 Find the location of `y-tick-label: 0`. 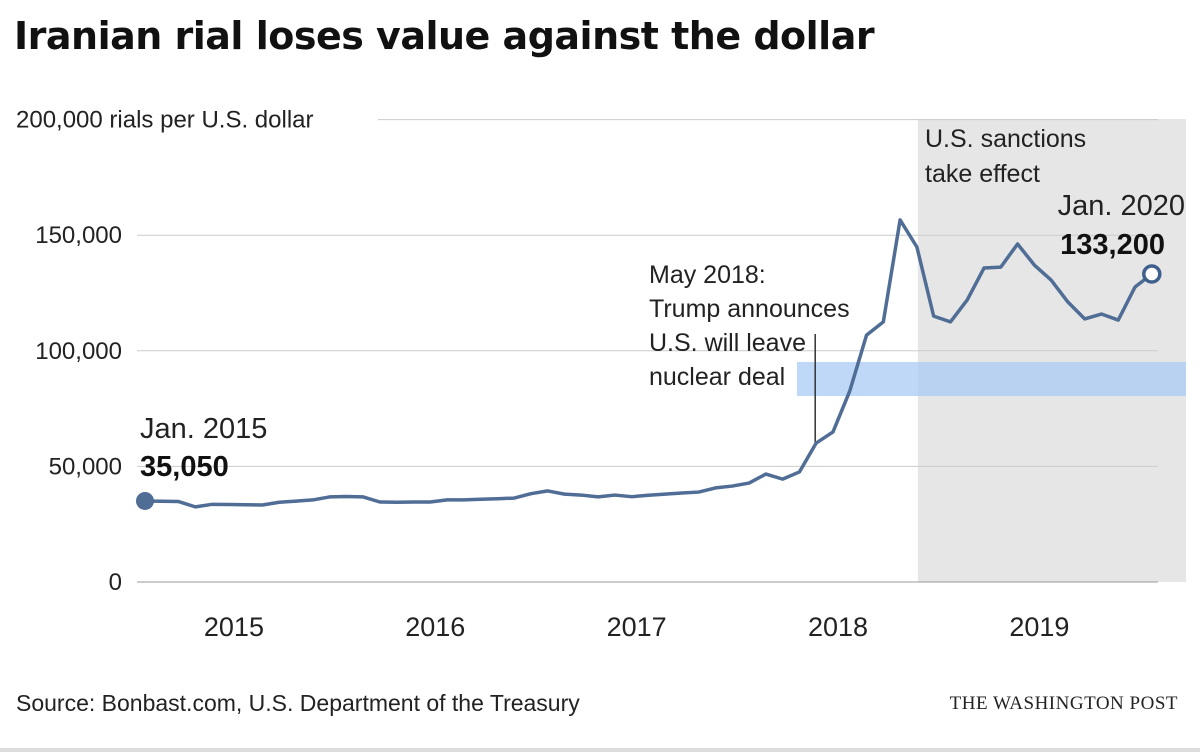

y-tick-label: 0 is located at coordinates (115, 582).